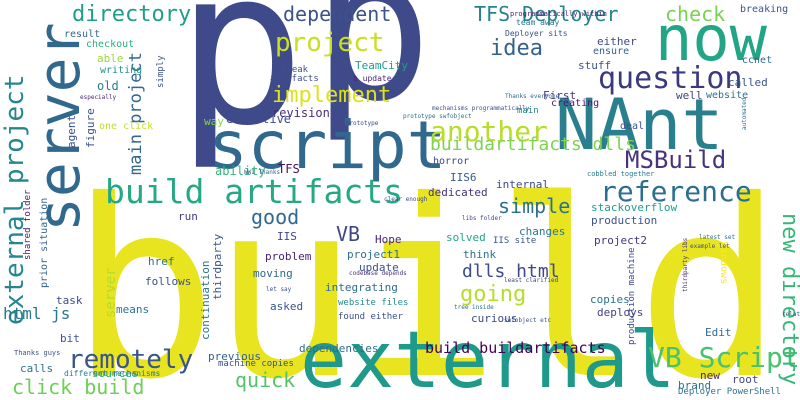 This screenshot has height=400, width=800. Describe the element at coordinates (379, 267) in the screenshot. I see `word-update: update` at that location.